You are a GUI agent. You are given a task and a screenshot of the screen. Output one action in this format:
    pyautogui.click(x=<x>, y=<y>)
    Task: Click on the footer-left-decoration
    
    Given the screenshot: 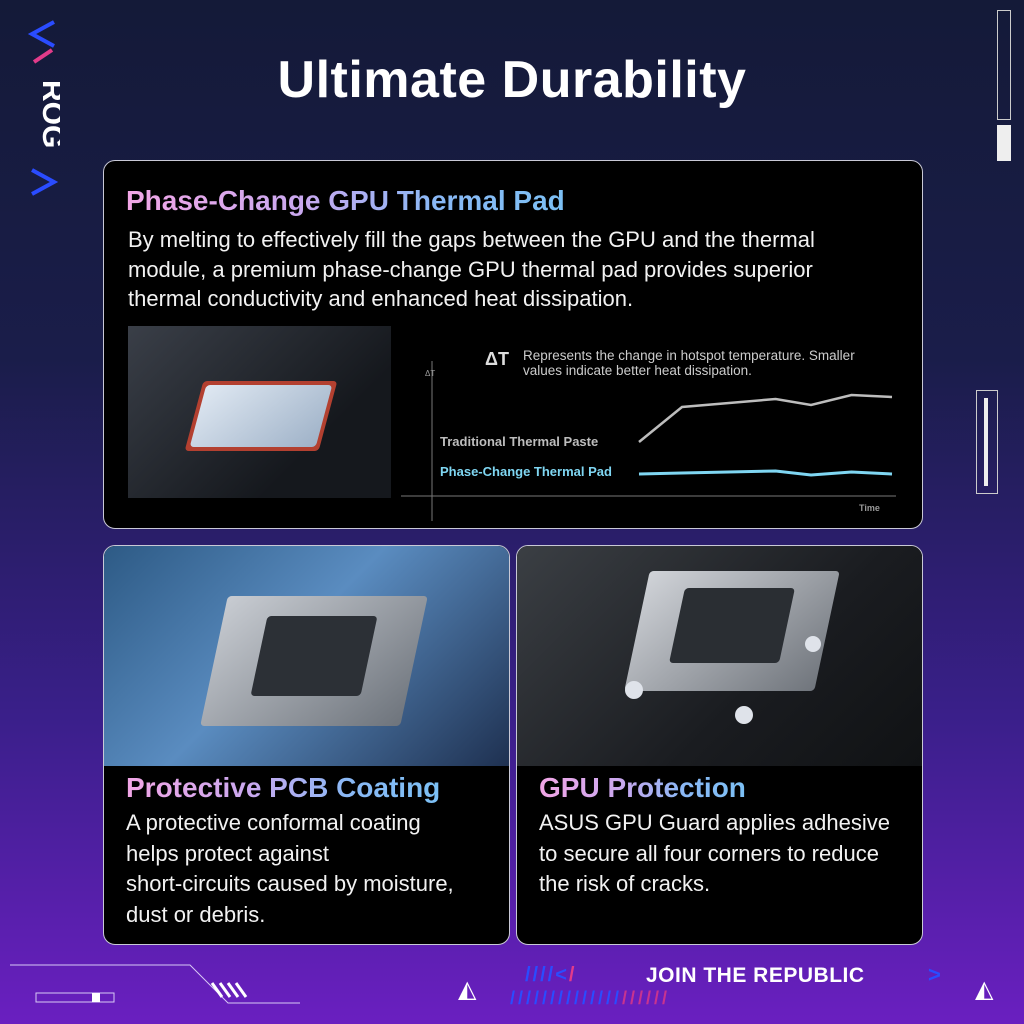 What is the action you would take?
    pyautogui.click(x=160, y=985)
    